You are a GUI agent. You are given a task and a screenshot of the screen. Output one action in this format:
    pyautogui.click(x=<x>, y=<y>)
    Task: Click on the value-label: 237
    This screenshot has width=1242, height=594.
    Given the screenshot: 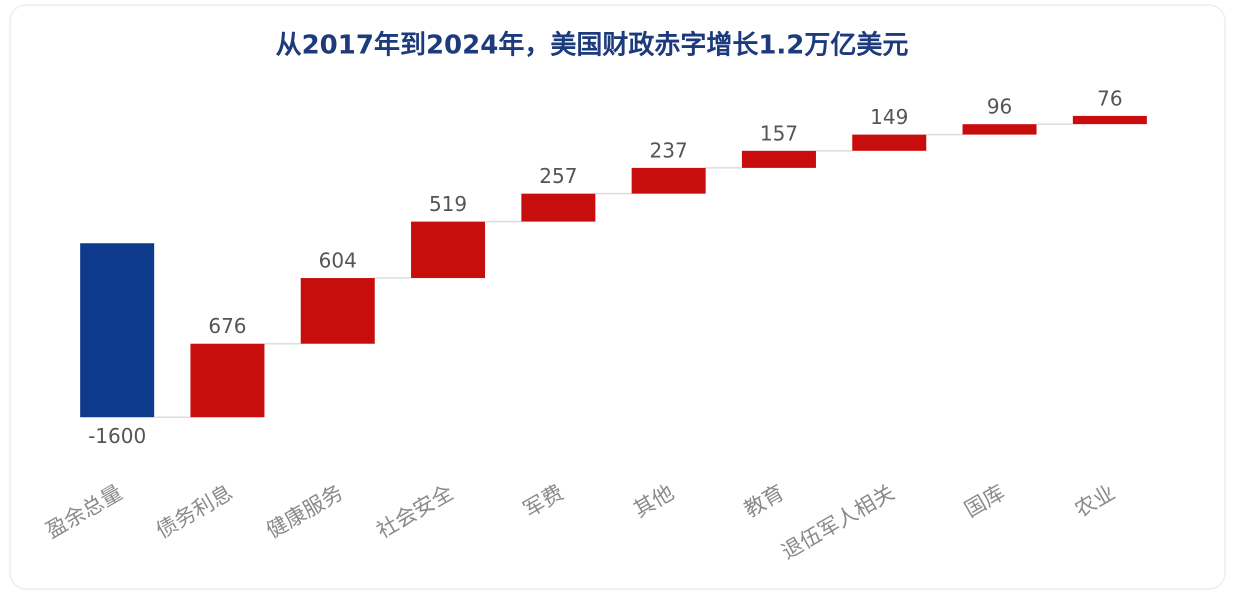 What is the action you would take?
    pyautogui.click(x=669, y=150)
    